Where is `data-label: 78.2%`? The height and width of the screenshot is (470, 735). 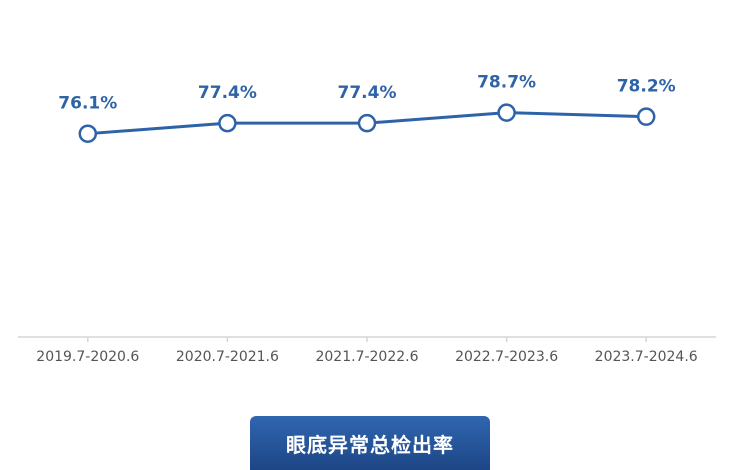 data-label: 78.2% is located at coordinates (646, 87).